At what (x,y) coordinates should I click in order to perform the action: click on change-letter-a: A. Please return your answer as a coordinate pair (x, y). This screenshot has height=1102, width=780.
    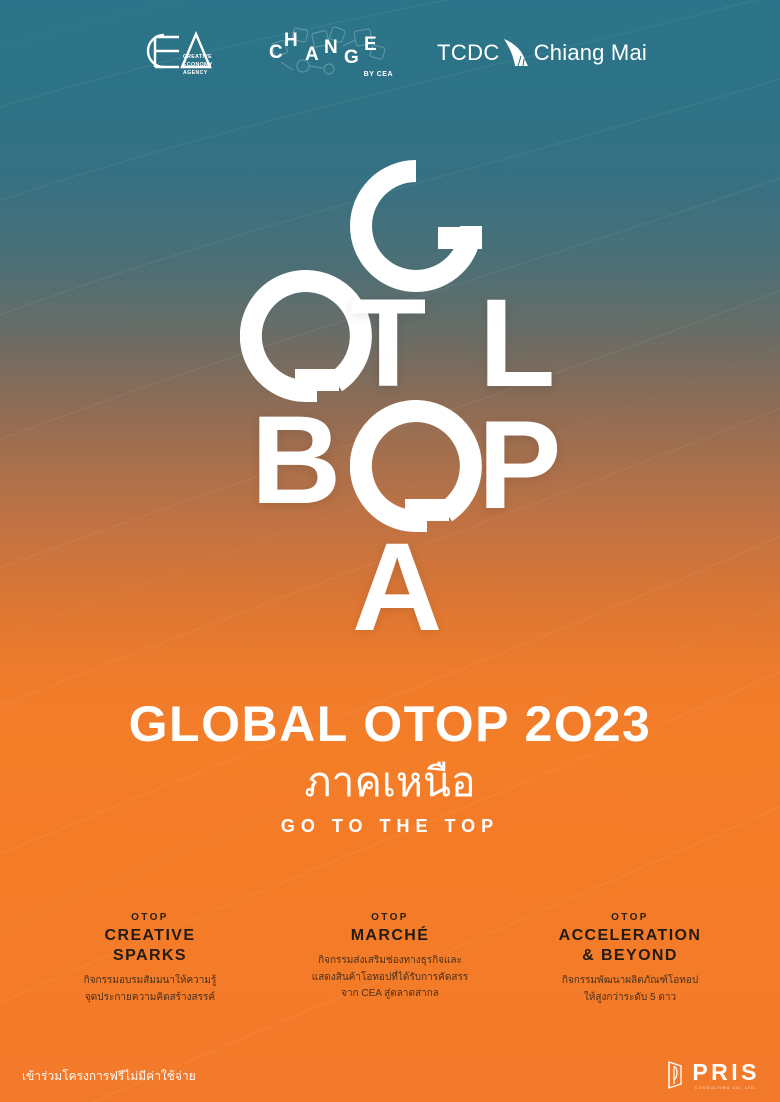
    Looking at the image, I should click on (312, 54).